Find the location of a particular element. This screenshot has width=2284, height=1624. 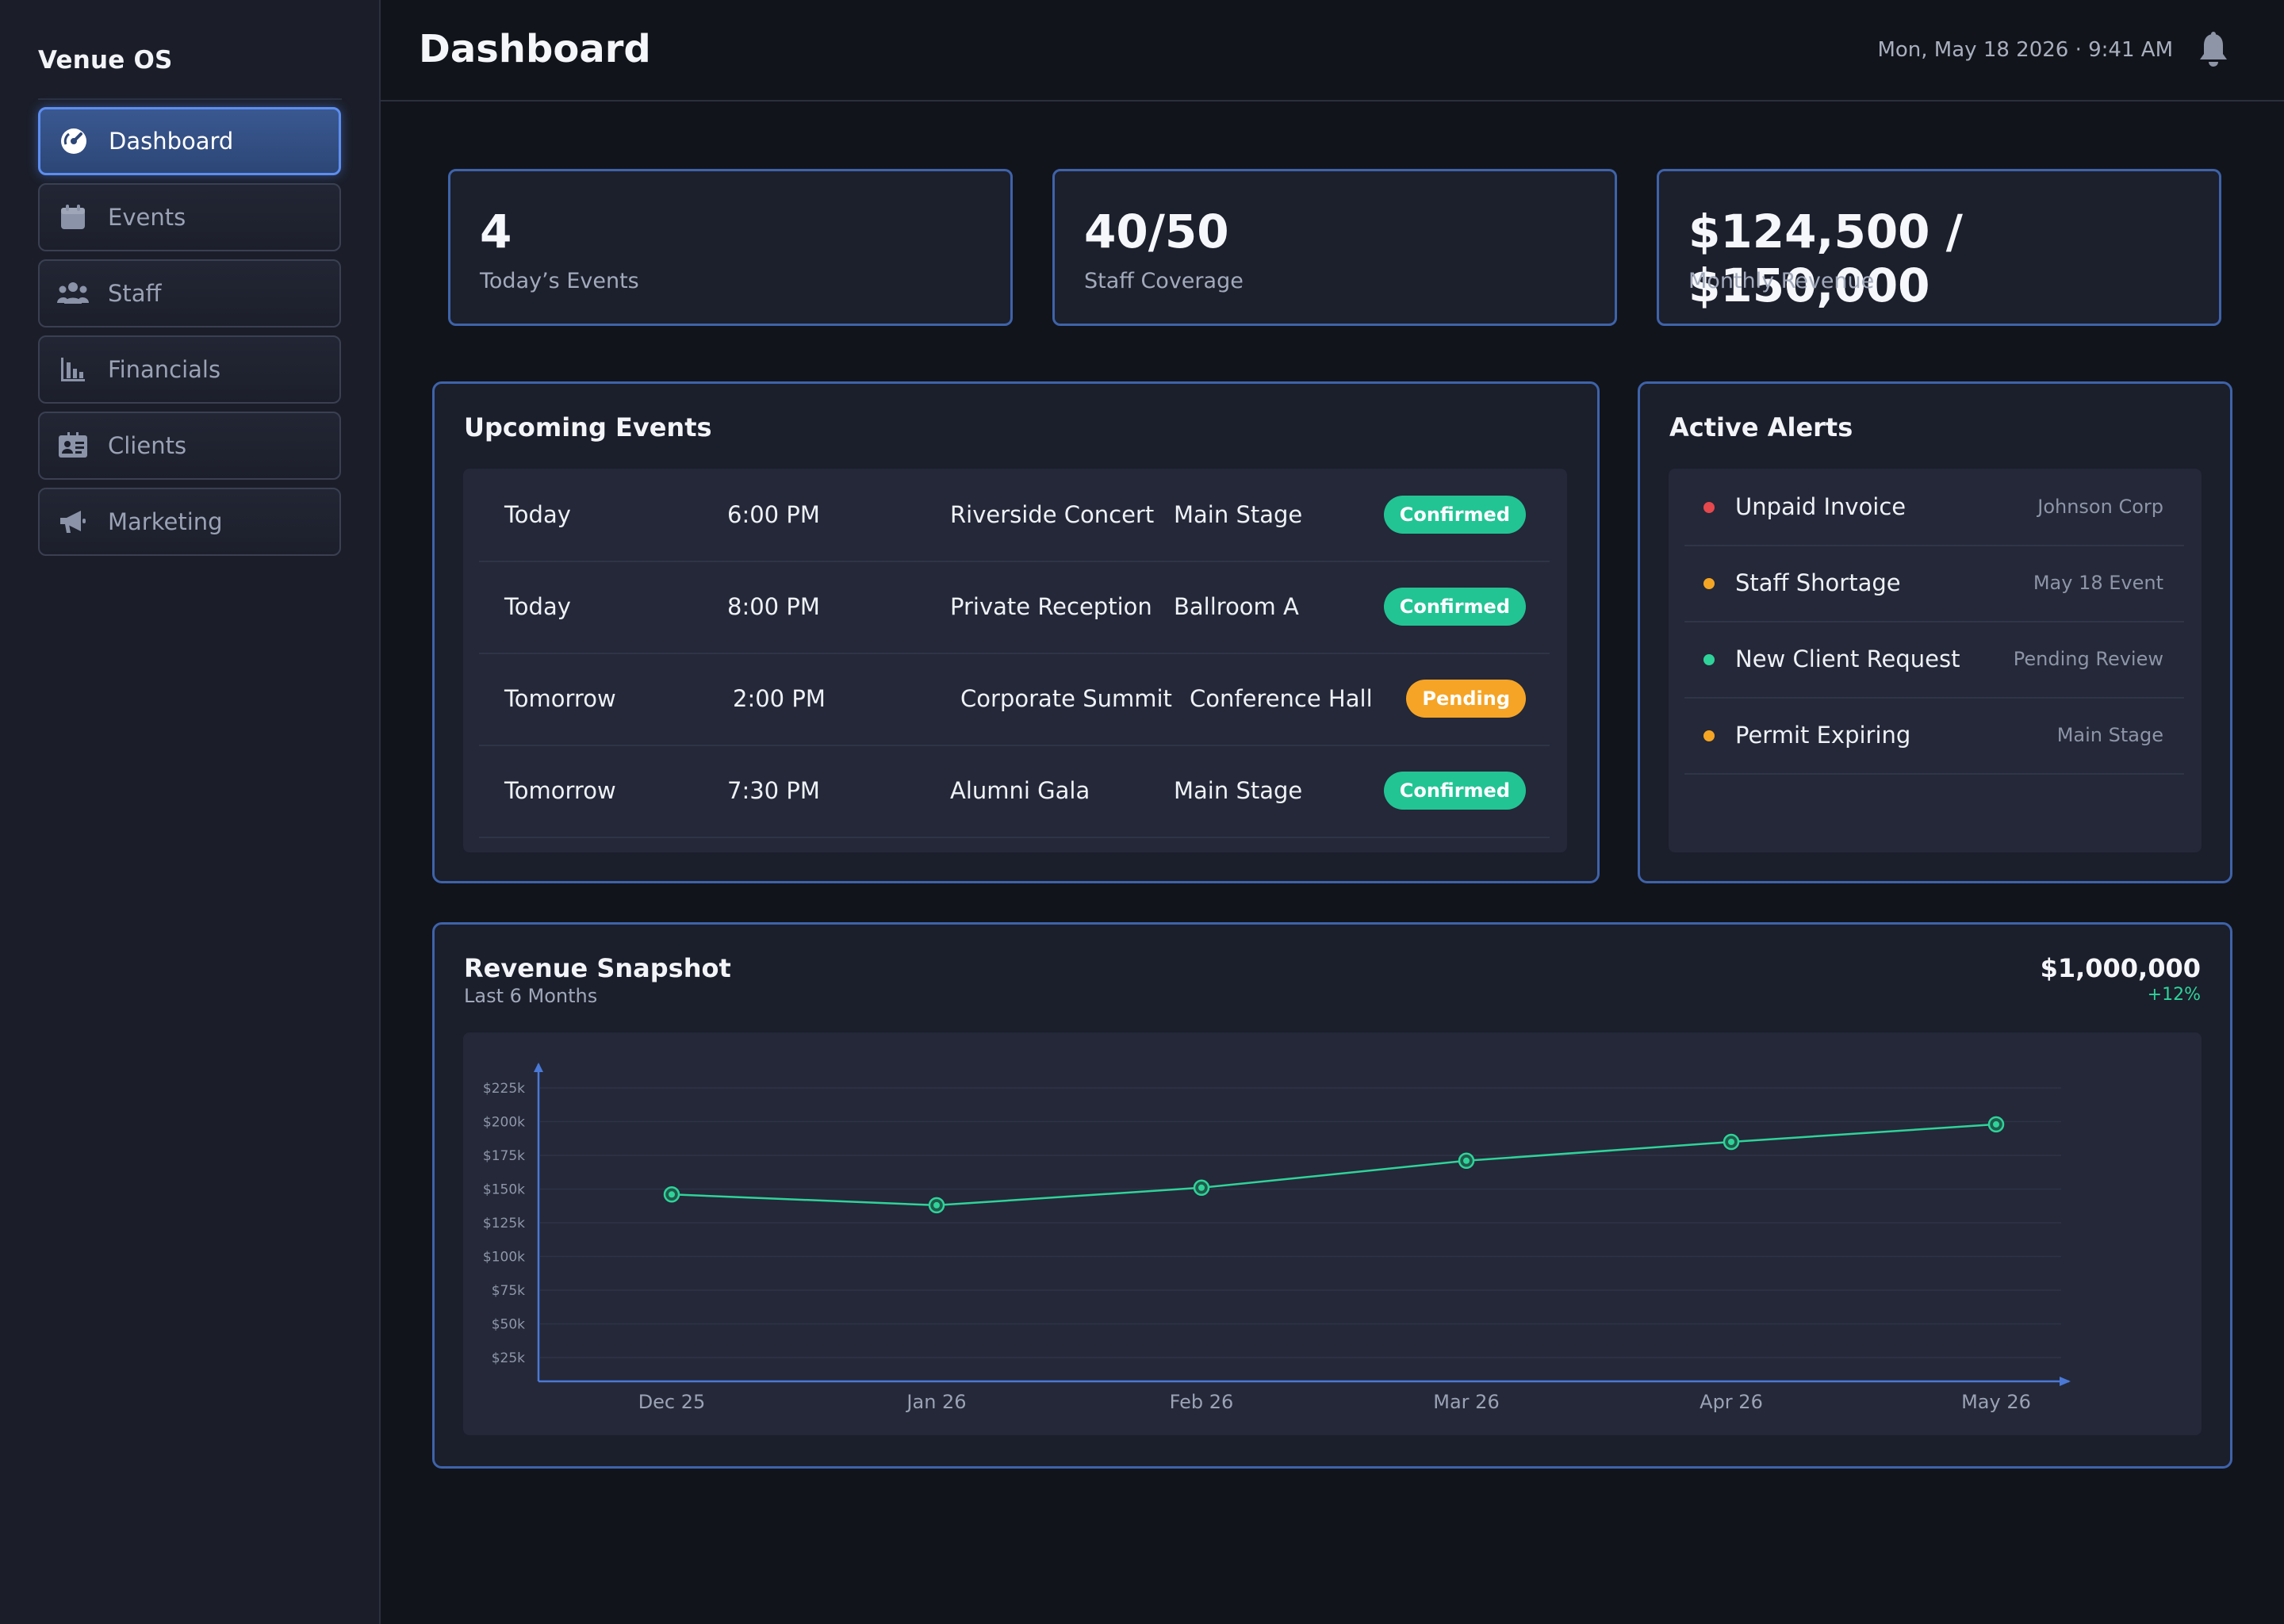

stat-label: Today’s Events is located at coordinates (559, 281).